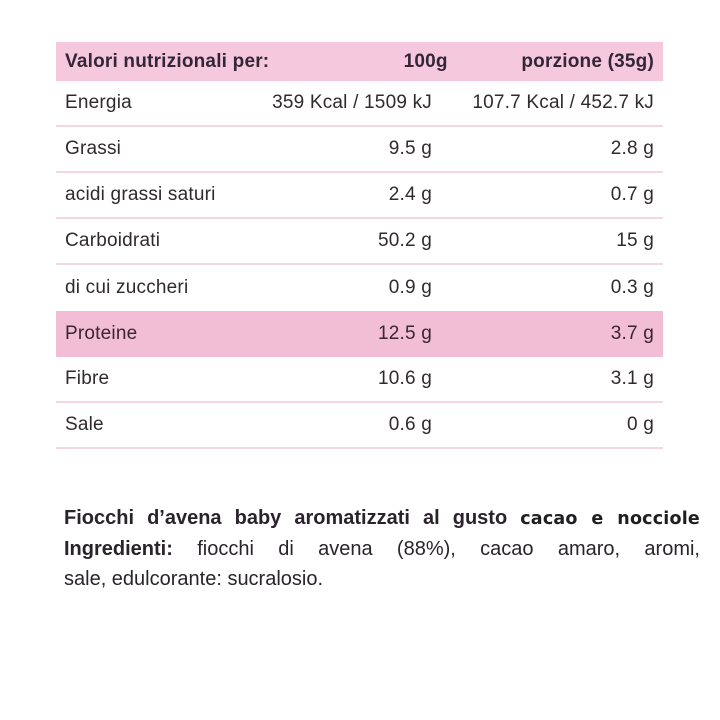  Describe the element at coordinates (140, 194) in the screenshot. I see `row-label: acidi grassi saturi` at that location.